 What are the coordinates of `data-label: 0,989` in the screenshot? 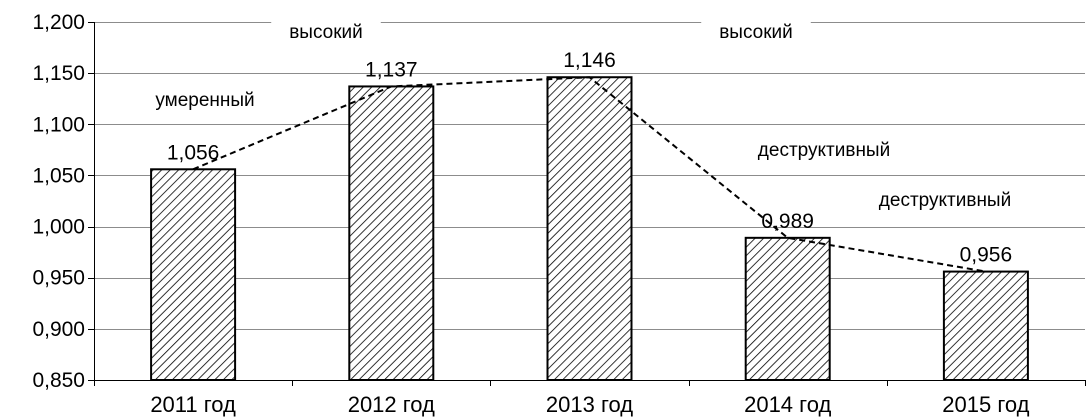 It's located at (787, 221).